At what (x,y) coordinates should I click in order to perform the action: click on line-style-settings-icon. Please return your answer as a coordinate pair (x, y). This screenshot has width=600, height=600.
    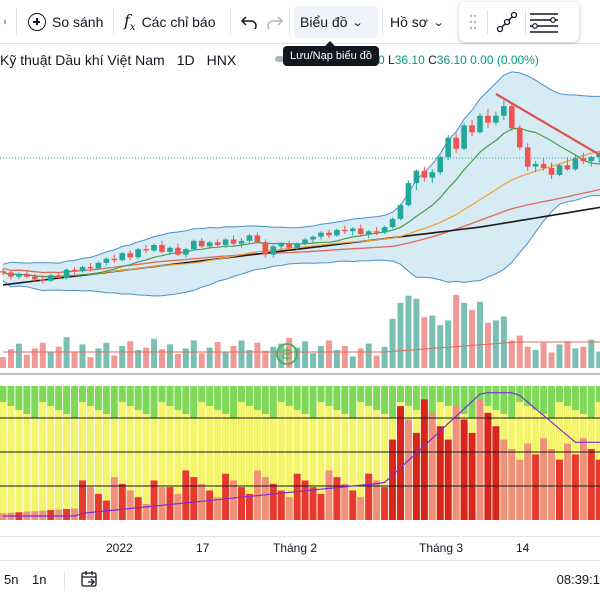
    Looking at the image, I should click on (544, 25).